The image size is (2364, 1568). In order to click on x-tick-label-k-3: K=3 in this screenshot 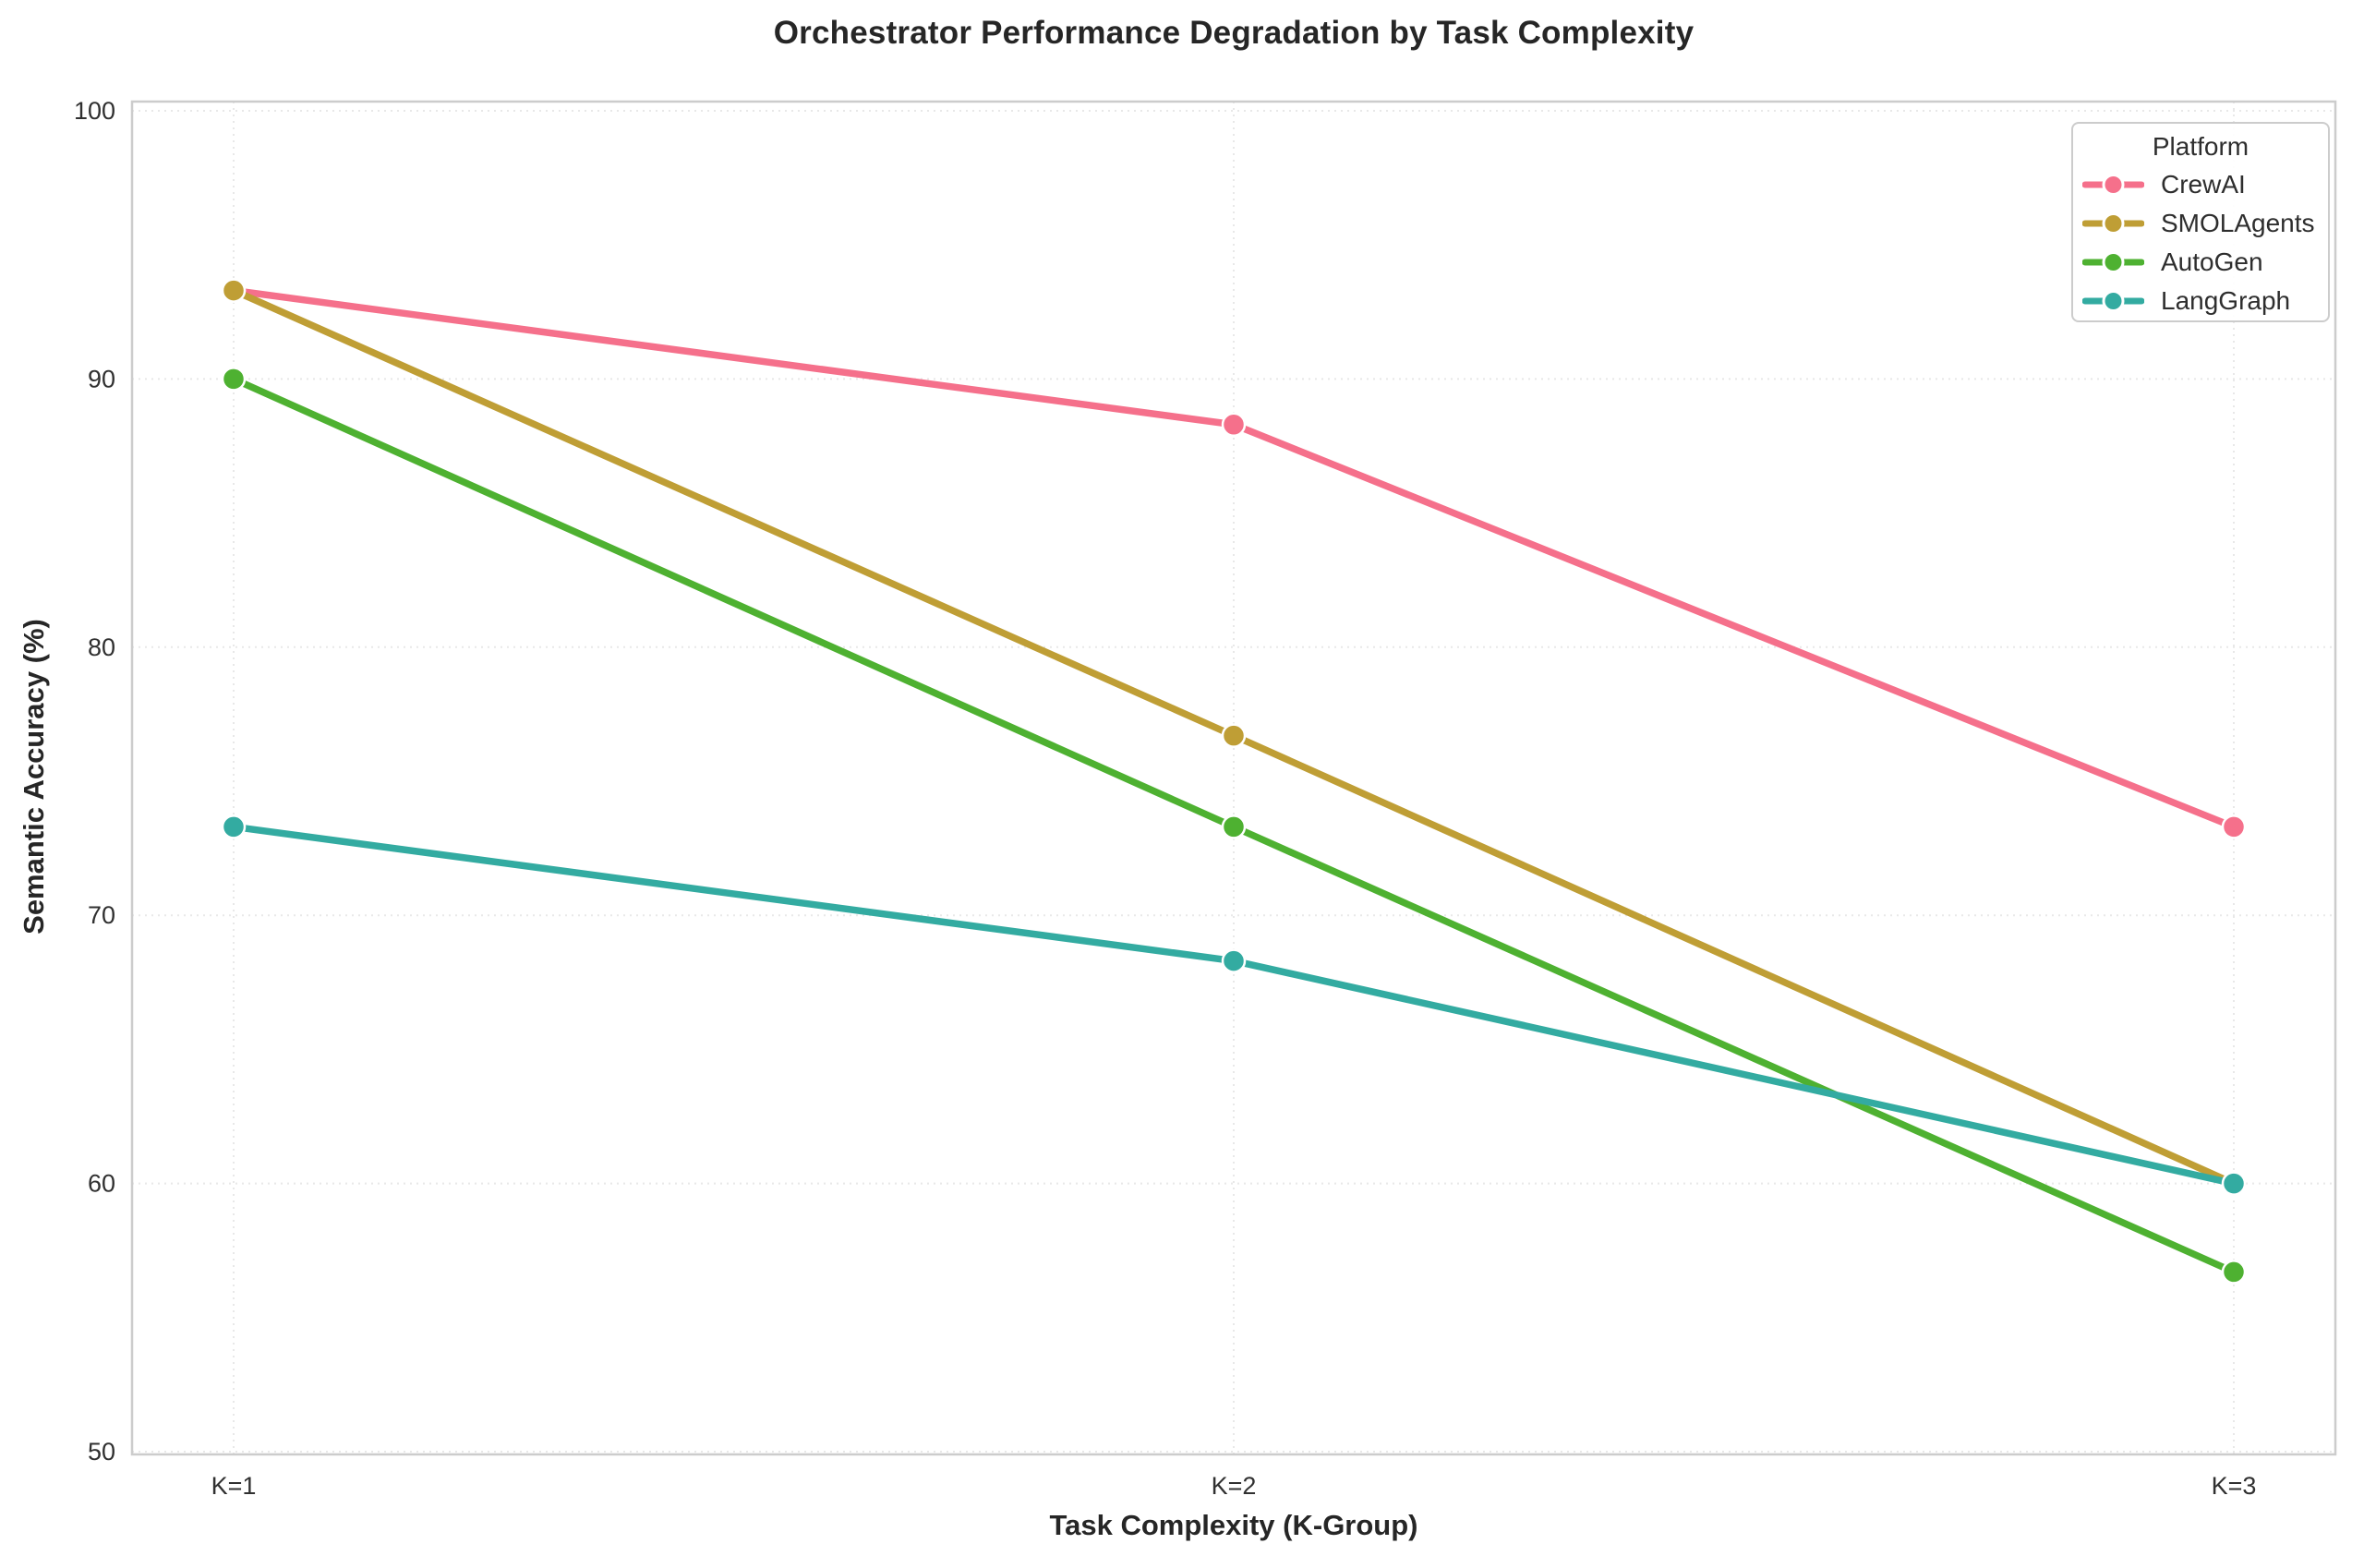, I will do `click(2234, 1486)`.